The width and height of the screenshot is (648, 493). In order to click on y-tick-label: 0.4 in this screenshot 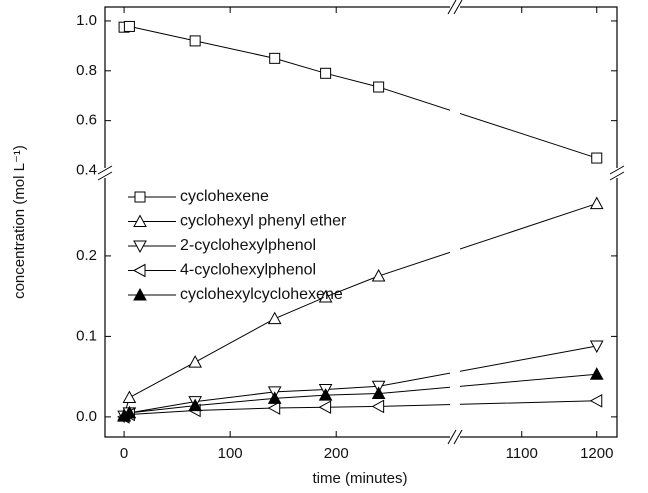, I will do `click(86, 169)`.